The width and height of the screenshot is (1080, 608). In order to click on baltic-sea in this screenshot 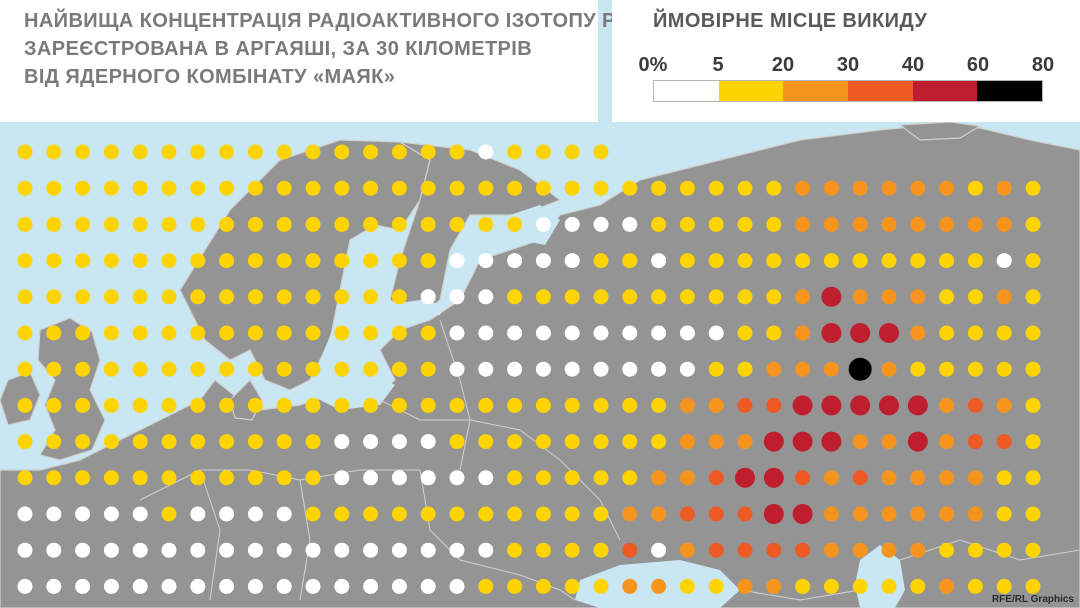, I will do `click(352, 325)`.